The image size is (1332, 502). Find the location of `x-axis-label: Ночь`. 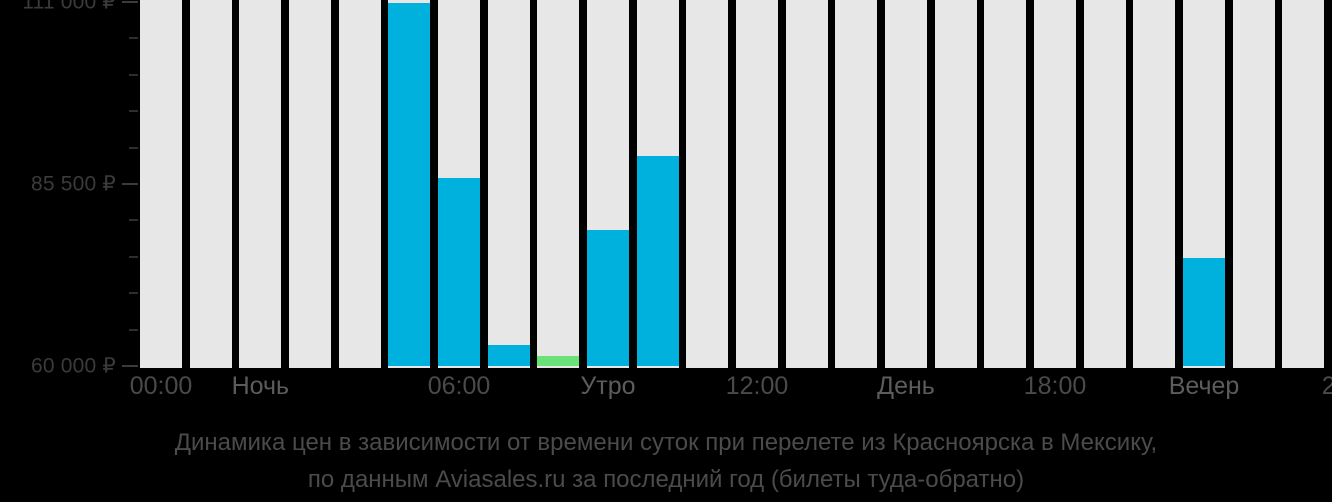

x-axis-label: Ночь is located at coordinates (260, 386).